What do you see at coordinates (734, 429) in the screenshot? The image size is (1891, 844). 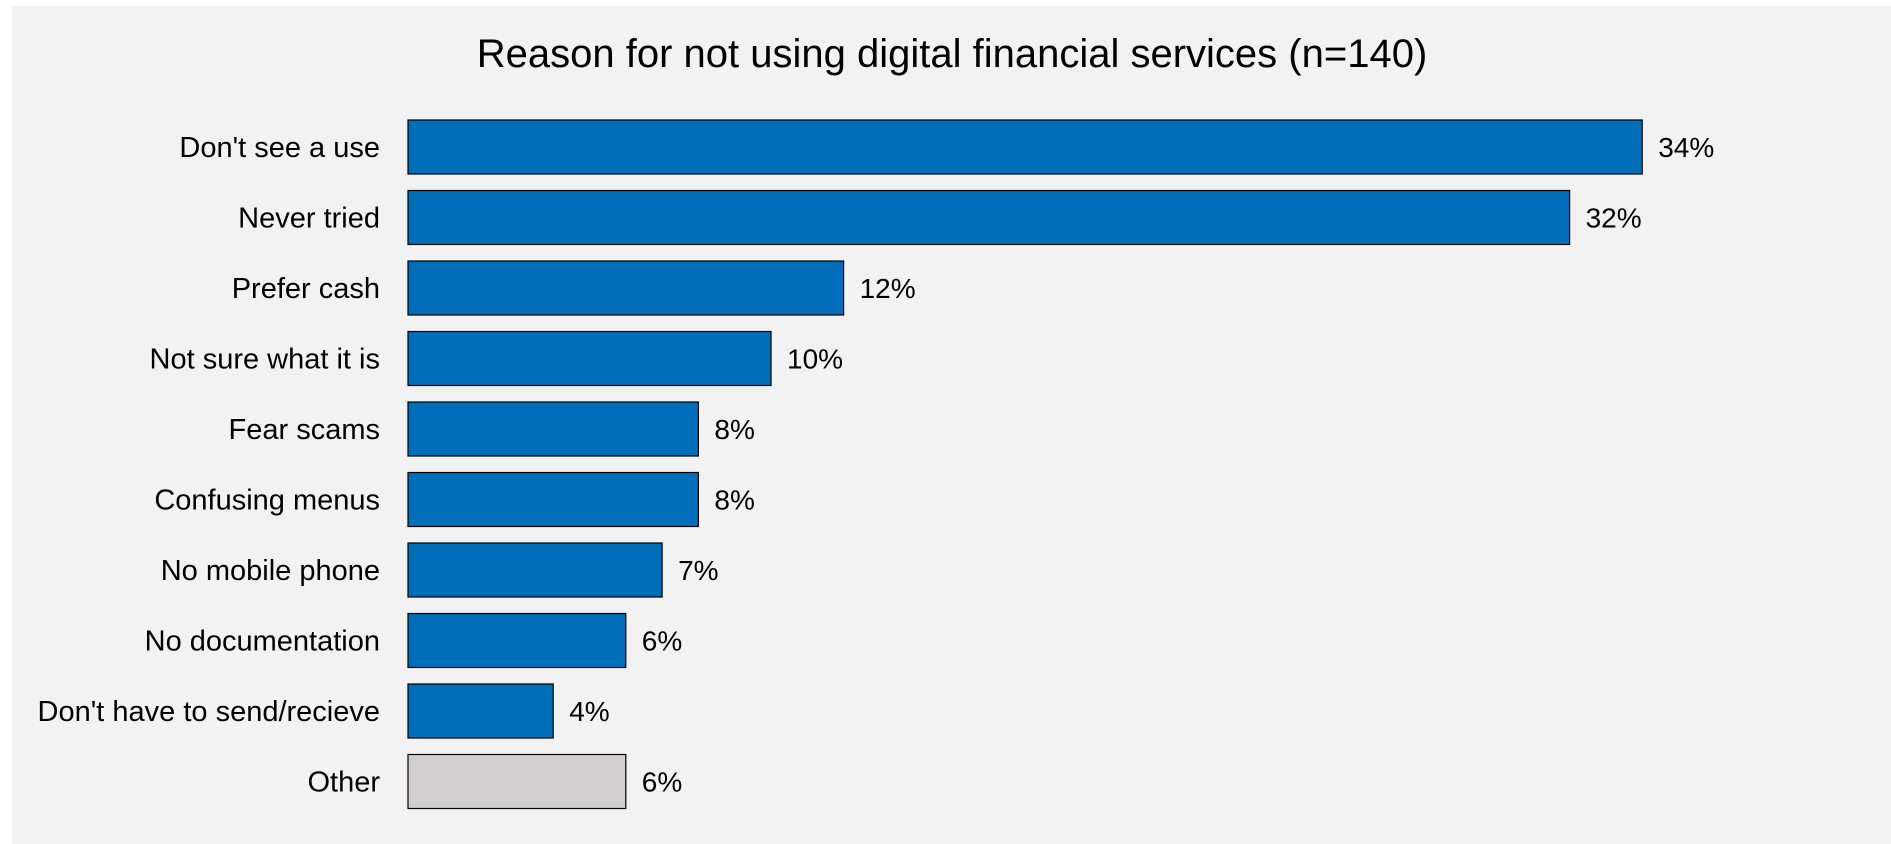 I see `value-label-4: 8%` at bounding box center [734, 429].